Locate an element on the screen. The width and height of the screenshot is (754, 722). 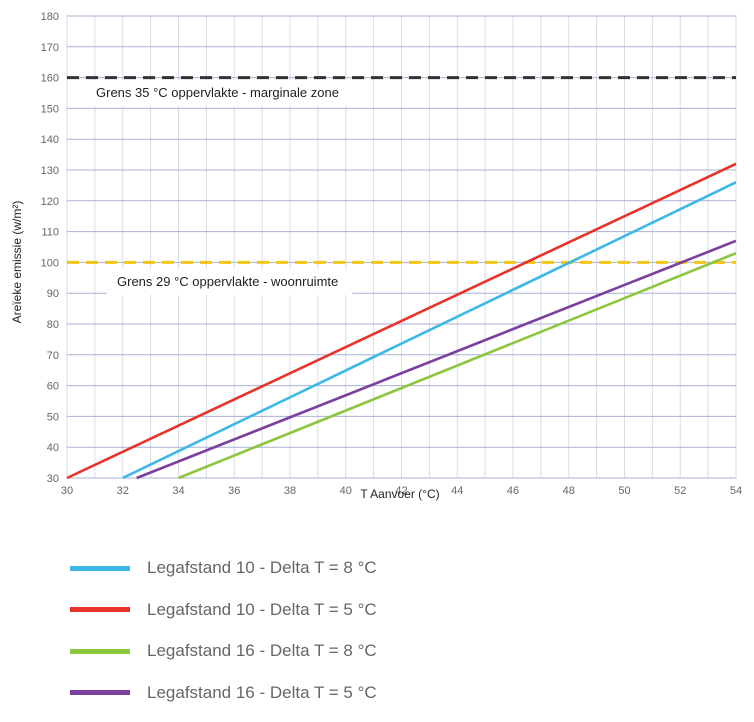
y-tick-label: 110 is located at coordinates (50, 233).